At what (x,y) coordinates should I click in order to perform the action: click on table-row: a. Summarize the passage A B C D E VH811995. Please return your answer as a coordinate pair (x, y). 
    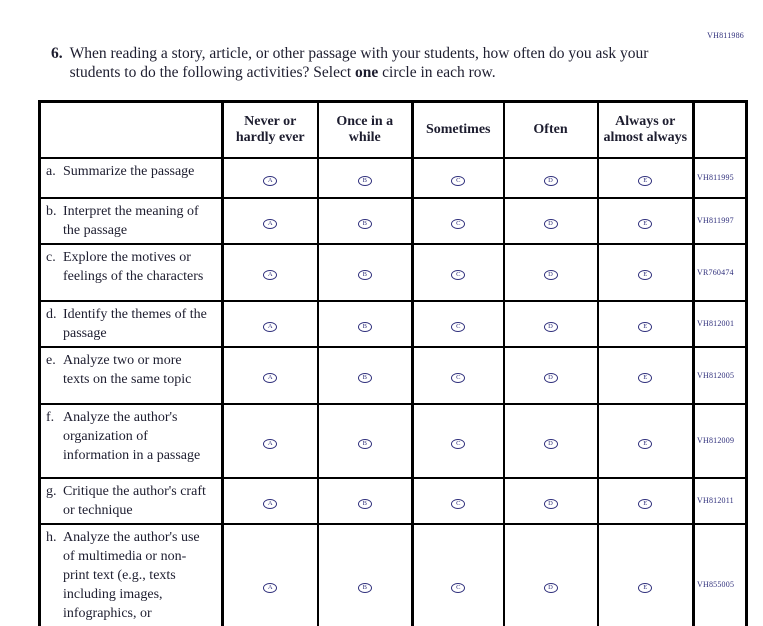
    Looking at the image, I should click on (393, 177).